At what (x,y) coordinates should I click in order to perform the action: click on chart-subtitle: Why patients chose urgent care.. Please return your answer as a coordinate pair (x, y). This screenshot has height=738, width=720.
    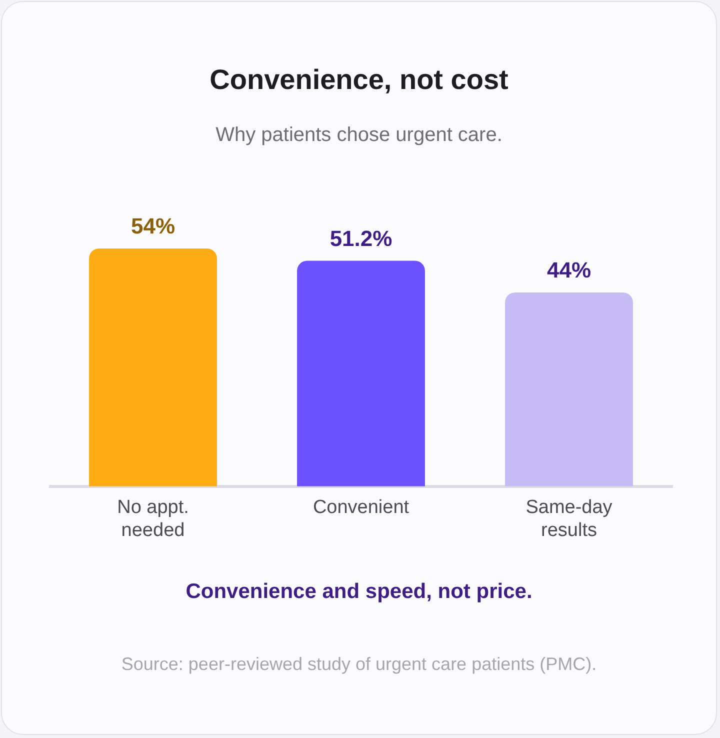
    Looking at the image, I should click on (359, 135).